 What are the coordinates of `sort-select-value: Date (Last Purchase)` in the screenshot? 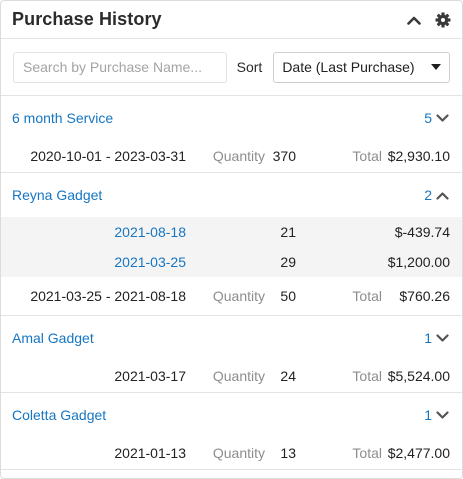 It's located at (348, 67).